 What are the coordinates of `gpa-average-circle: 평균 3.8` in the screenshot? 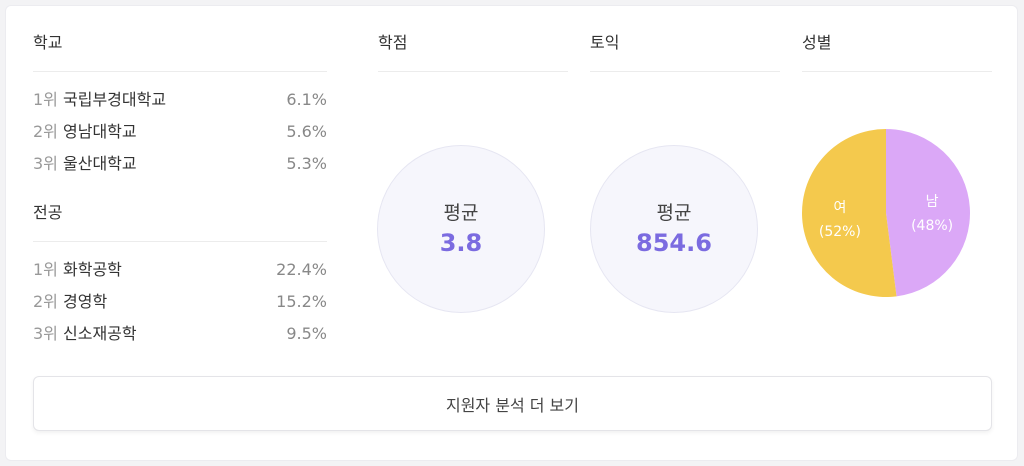 It's located at (461, 229).